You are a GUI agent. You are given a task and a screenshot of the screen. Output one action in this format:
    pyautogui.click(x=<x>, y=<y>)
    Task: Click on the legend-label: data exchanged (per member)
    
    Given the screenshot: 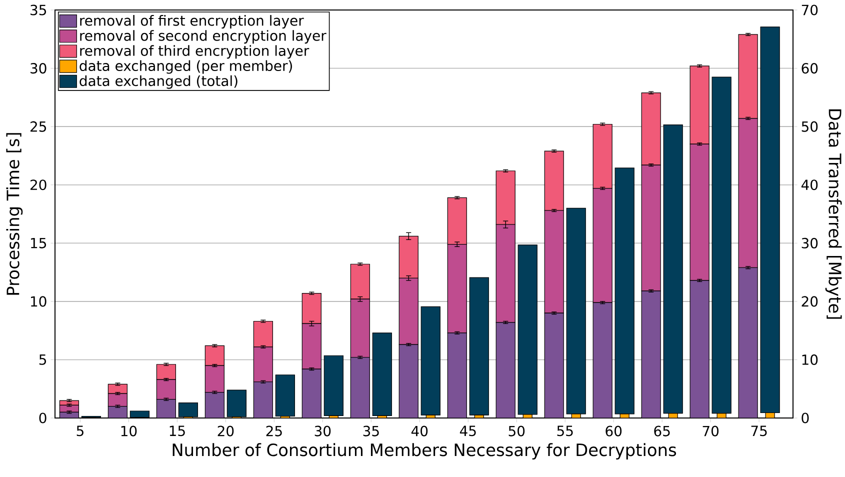 What is the action you would take?
    pyautogui.click(x=186, y=67)
    